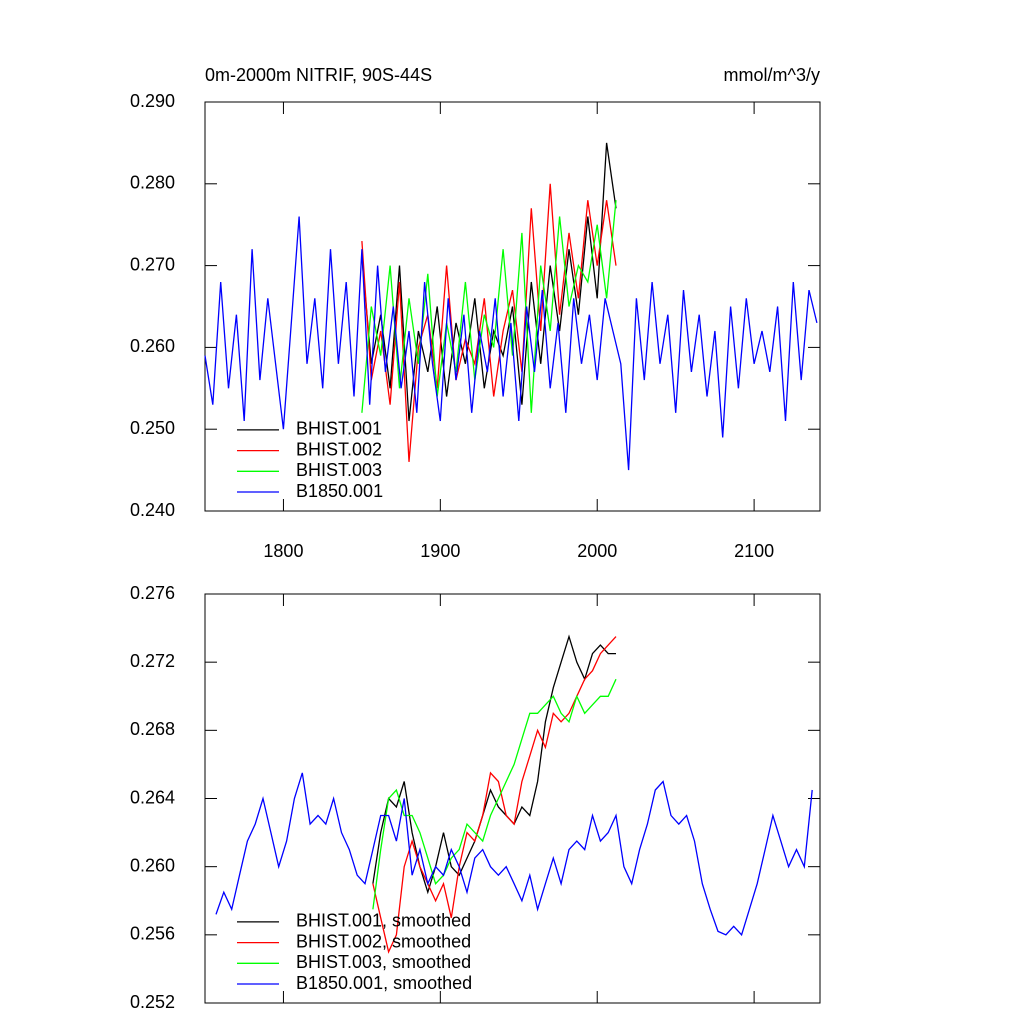 This screenshot has width=1024, height=1024. What do you see at coordinates (754, 551) in the screenshot?
I see `x-tick-label: 2100` at bounding box center [754, 551].